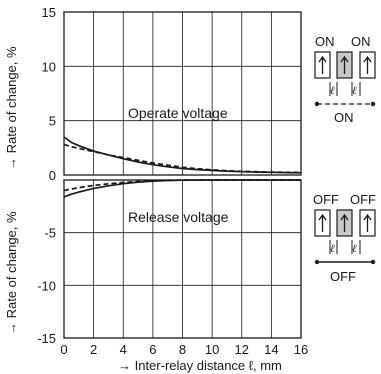 This screenshot has width=381, height=374. What do you see at coordinates (46, 338) in the screenshot?
I see `y-tick-label: -15` at bounding box center [46, 338].